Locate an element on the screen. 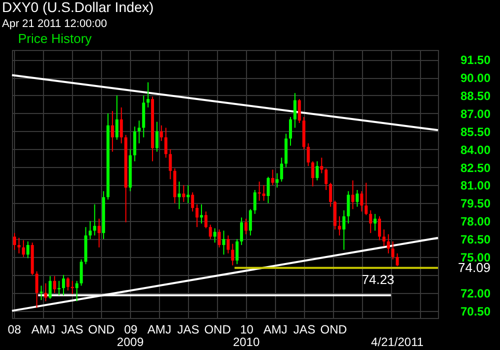  y-tick-label: 76.50 is located at coordinates (475, 239).